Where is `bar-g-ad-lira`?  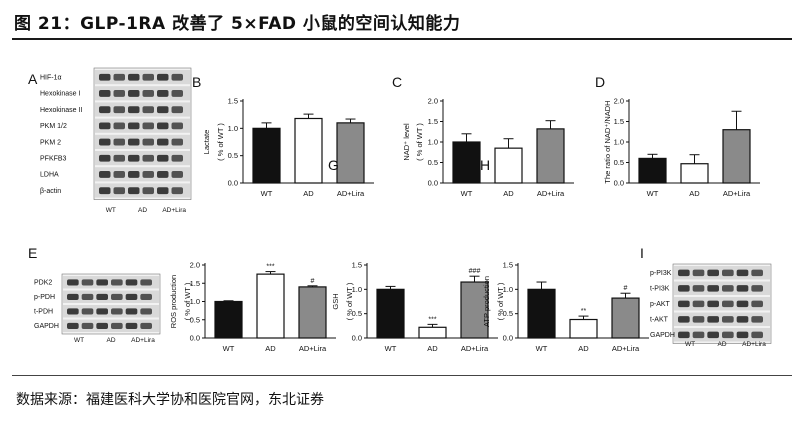 bar-g-ad-lira is located at coordinates (474, 310).